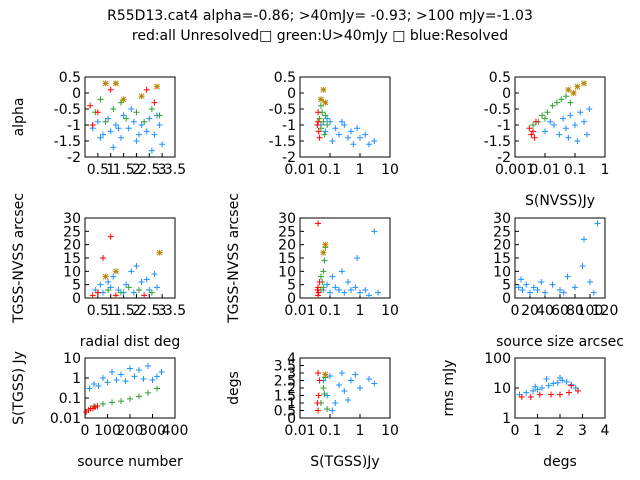 This screenshot has width=640, height=480. I want to click on x-tick-label: 1.5, so click(123, 311).